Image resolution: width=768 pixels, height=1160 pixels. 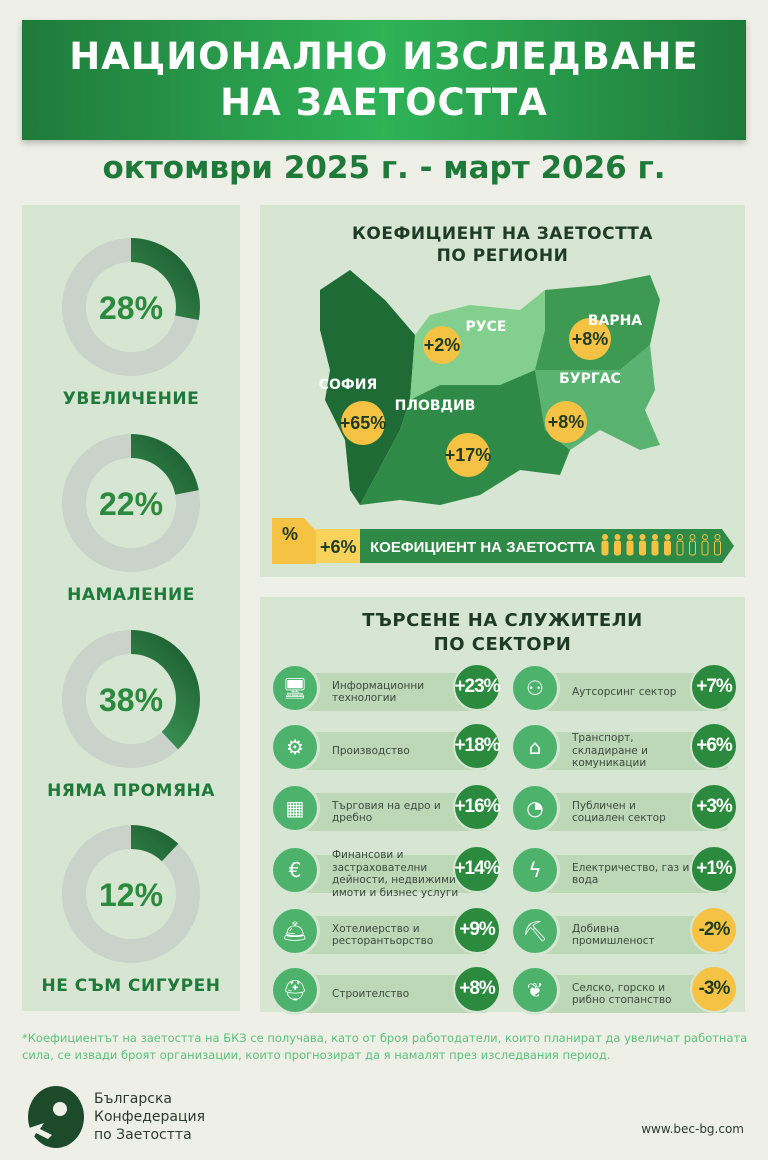 I want to click on region-value: +65%, so click(x=363, y=423).